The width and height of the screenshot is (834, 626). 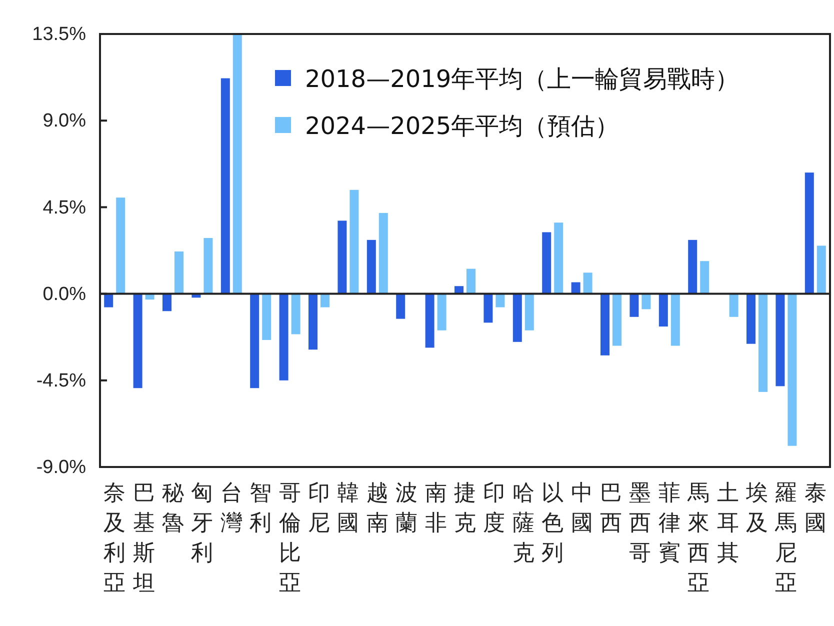 What do you see at coordinates (348, 508) in the screenshot?
I see `x-tick-label: 韓國` at bounding box center [348, 508].